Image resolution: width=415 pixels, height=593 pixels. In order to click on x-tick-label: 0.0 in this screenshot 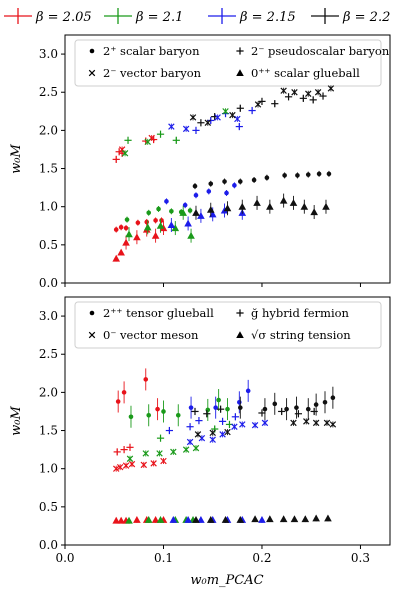, I will do `click(64, 558)`.